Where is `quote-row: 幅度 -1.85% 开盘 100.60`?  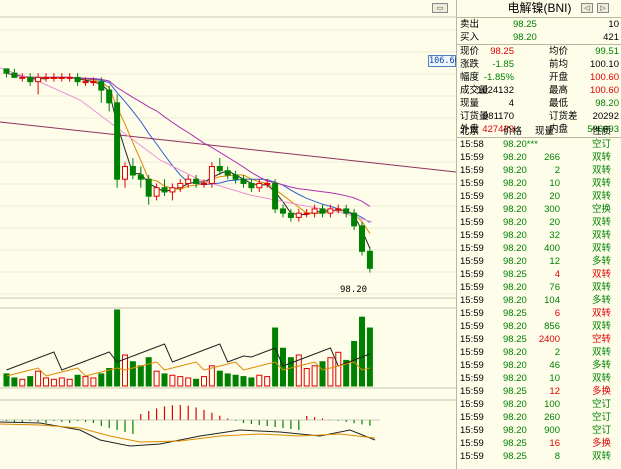
quote-row: 幅度 -1.85% 开盘 100.60 is located at coordinates (539, 77).